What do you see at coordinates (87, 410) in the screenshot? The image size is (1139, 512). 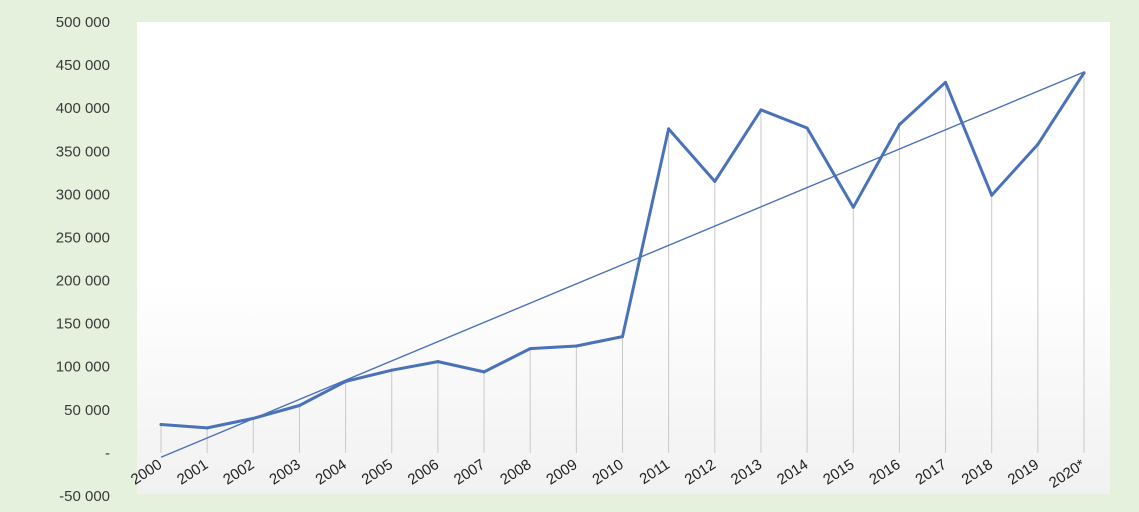 I see `y-tick-label: 50 000` at bounding box center [87, 410].